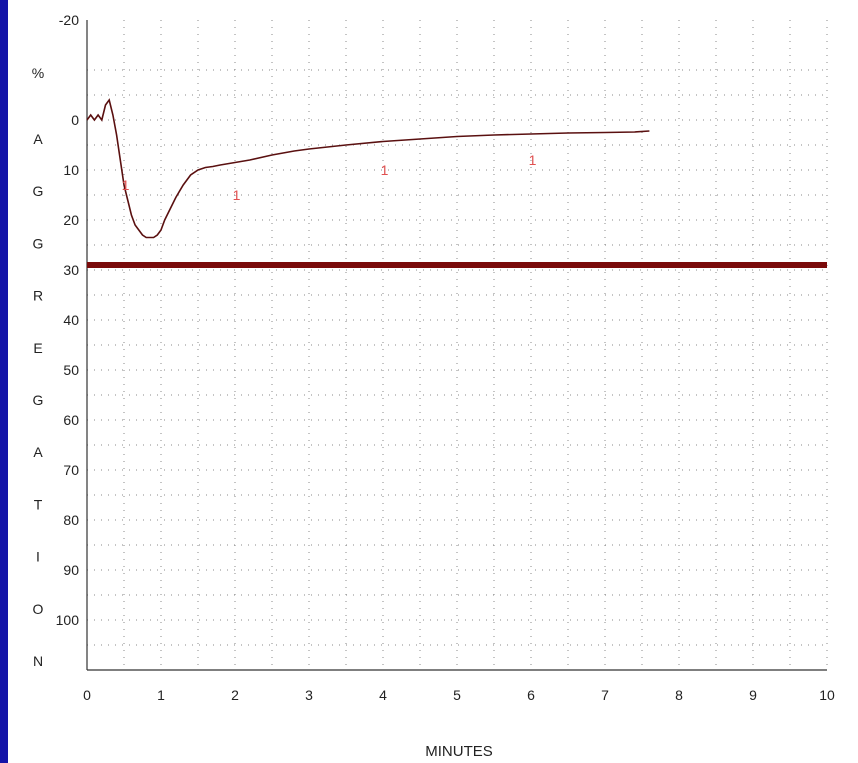  Describe the element at coordinates (531, 695) in the screenshot. I see `x-tick-label: 6` at that location.